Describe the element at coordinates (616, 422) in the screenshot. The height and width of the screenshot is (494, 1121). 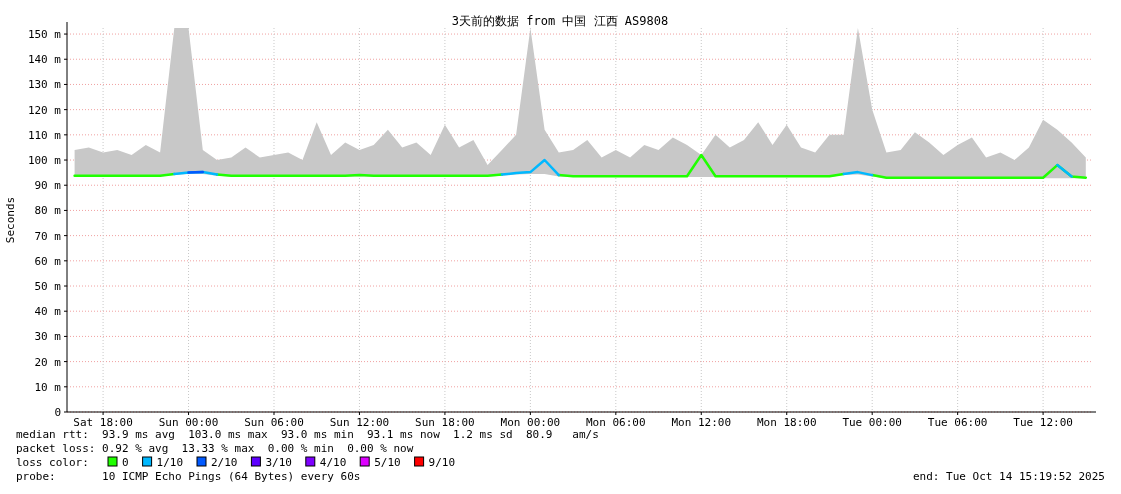
I see `x-tick-label: Mon 06:00` at that location.